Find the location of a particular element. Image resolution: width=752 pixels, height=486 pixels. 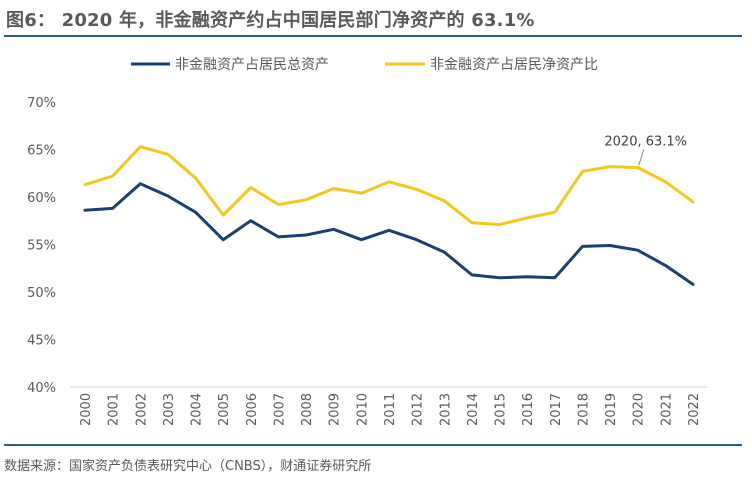

x-tick-label: 2002 is located at coordinates (141, 409).